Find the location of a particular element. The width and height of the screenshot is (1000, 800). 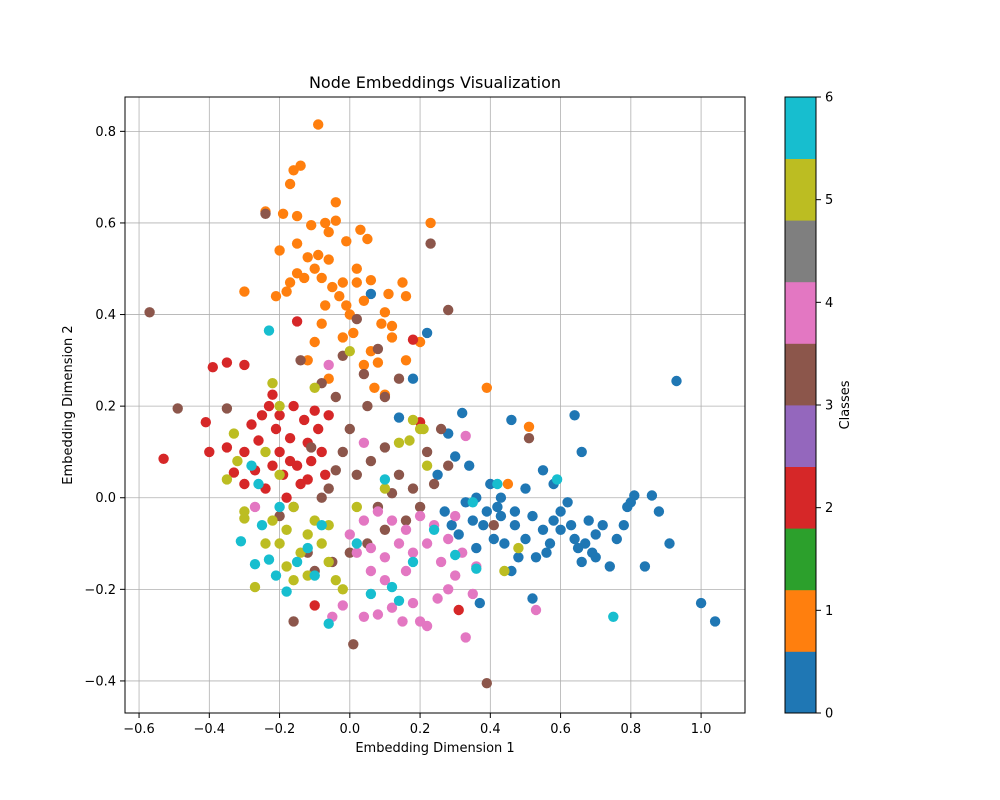

colorbar-tick-label: 6 is located at coordinates (829, 98).